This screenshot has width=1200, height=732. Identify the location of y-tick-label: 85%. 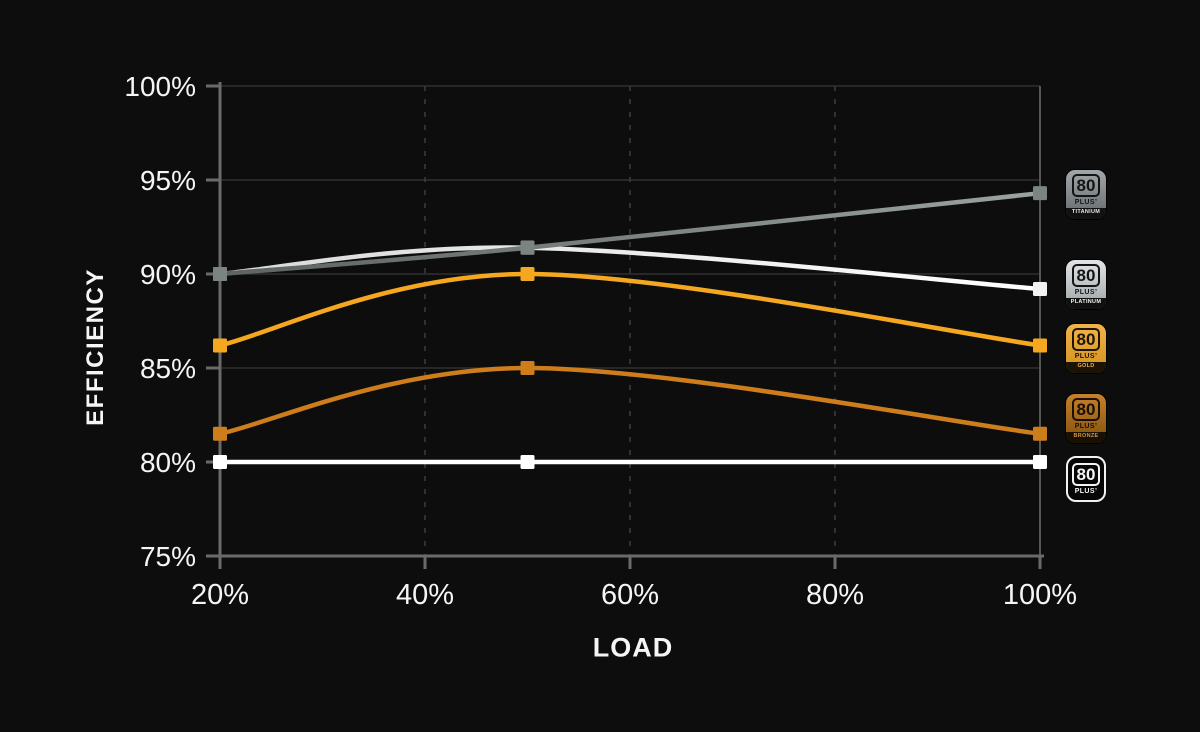
(168, 368).